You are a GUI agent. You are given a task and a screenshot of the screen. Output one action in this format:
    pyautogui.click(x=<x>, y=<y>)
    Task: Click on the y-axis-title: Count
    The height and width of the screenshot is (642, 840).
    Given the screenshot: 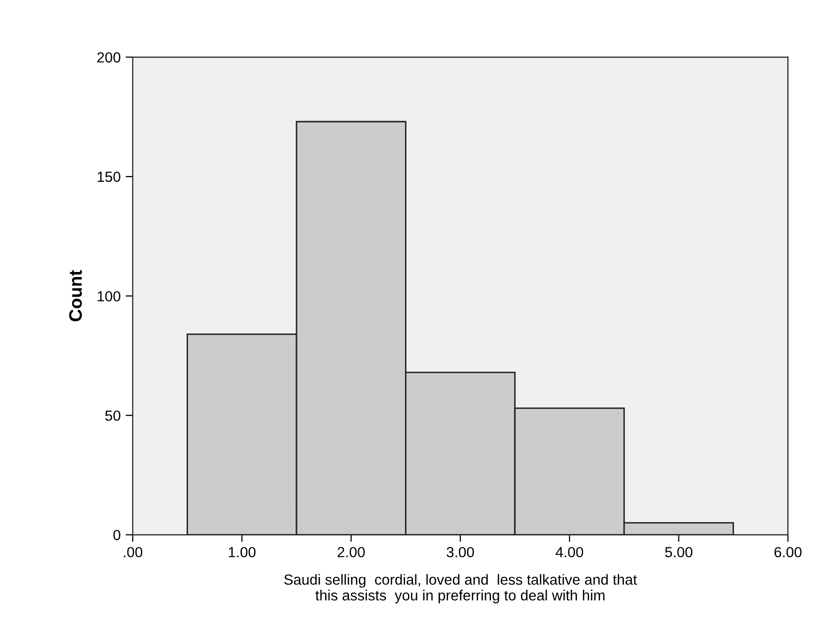 What is the action you would take?
    pyautogui.click(x=75, y=296)
    